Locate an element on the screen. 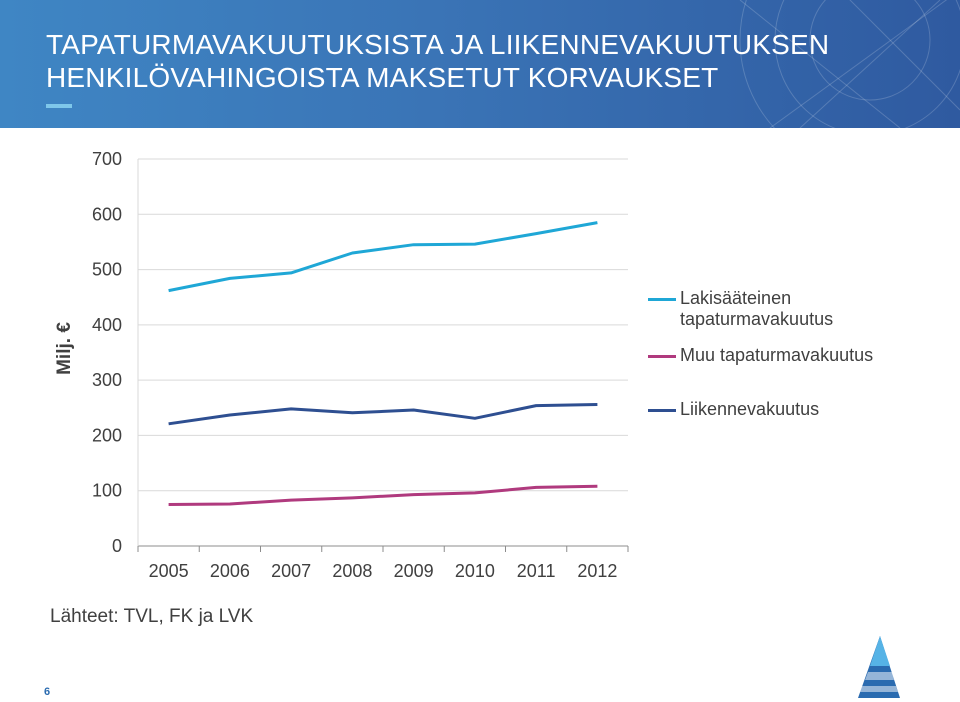 This screenshot has width=960, height=702. y-tick-label: 600 is located at coordinates (107, 214).